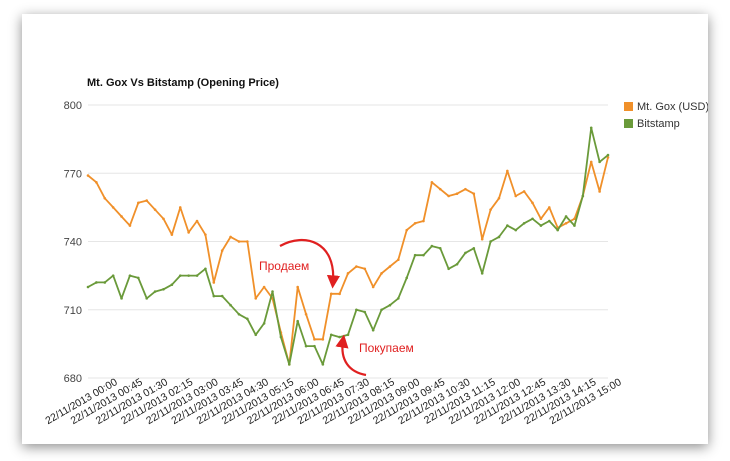  What do you see at coordinates (96, 282) in the screenshot?
I see `data-point: 22/11/2013 00:15: 722` at bounding box center [96, 282].